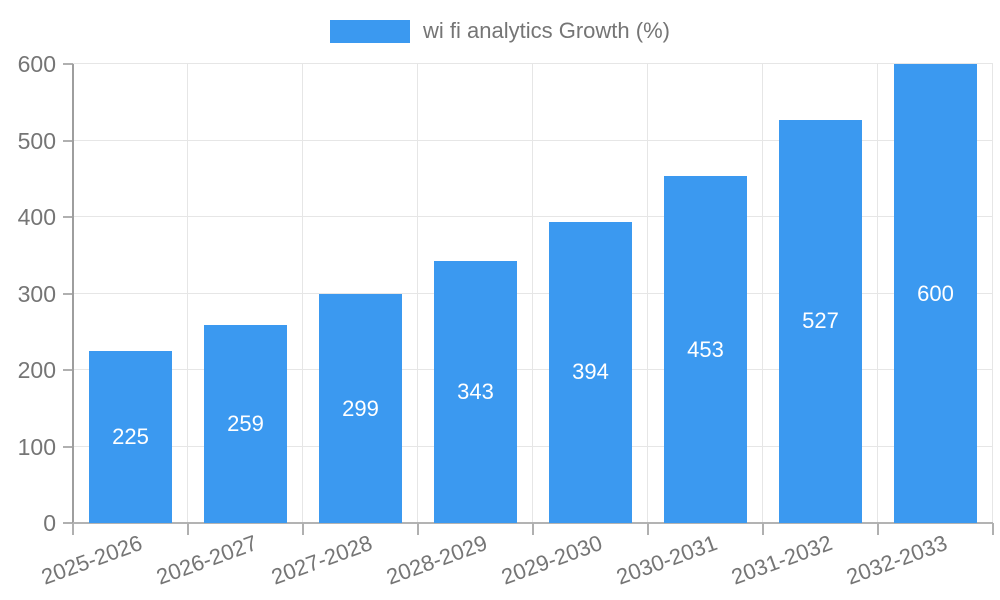  What do you see at coordinates (36, 64) in the screenshot?
I see `y-axis-label: 600` at bounding box center [36, 64].